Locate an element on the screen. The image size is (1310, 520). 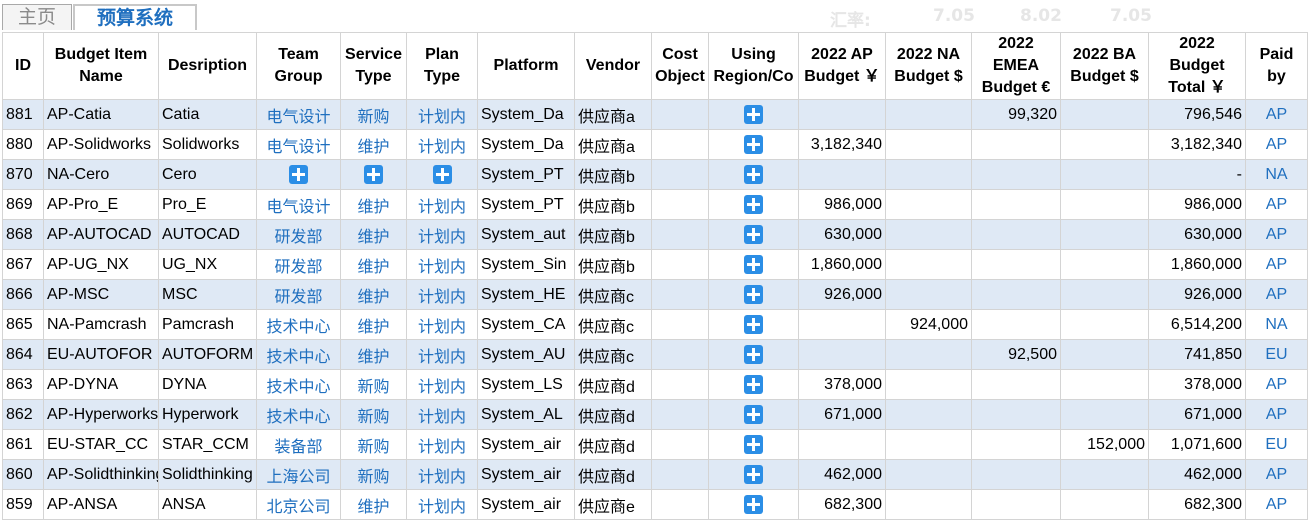
col-header-item: Budget Item Name is located at coordinates (101, 66).